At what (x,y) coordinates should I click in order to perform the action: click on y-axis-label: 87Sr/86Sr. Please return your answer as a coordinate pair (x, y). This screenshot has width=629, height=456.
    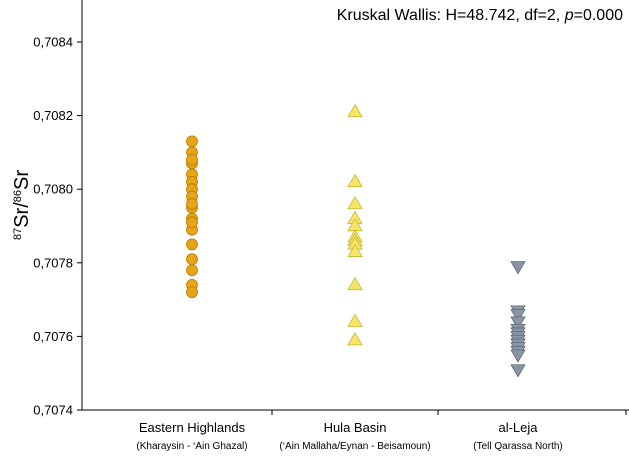
    Looking at the image, I should click on (22, 205).